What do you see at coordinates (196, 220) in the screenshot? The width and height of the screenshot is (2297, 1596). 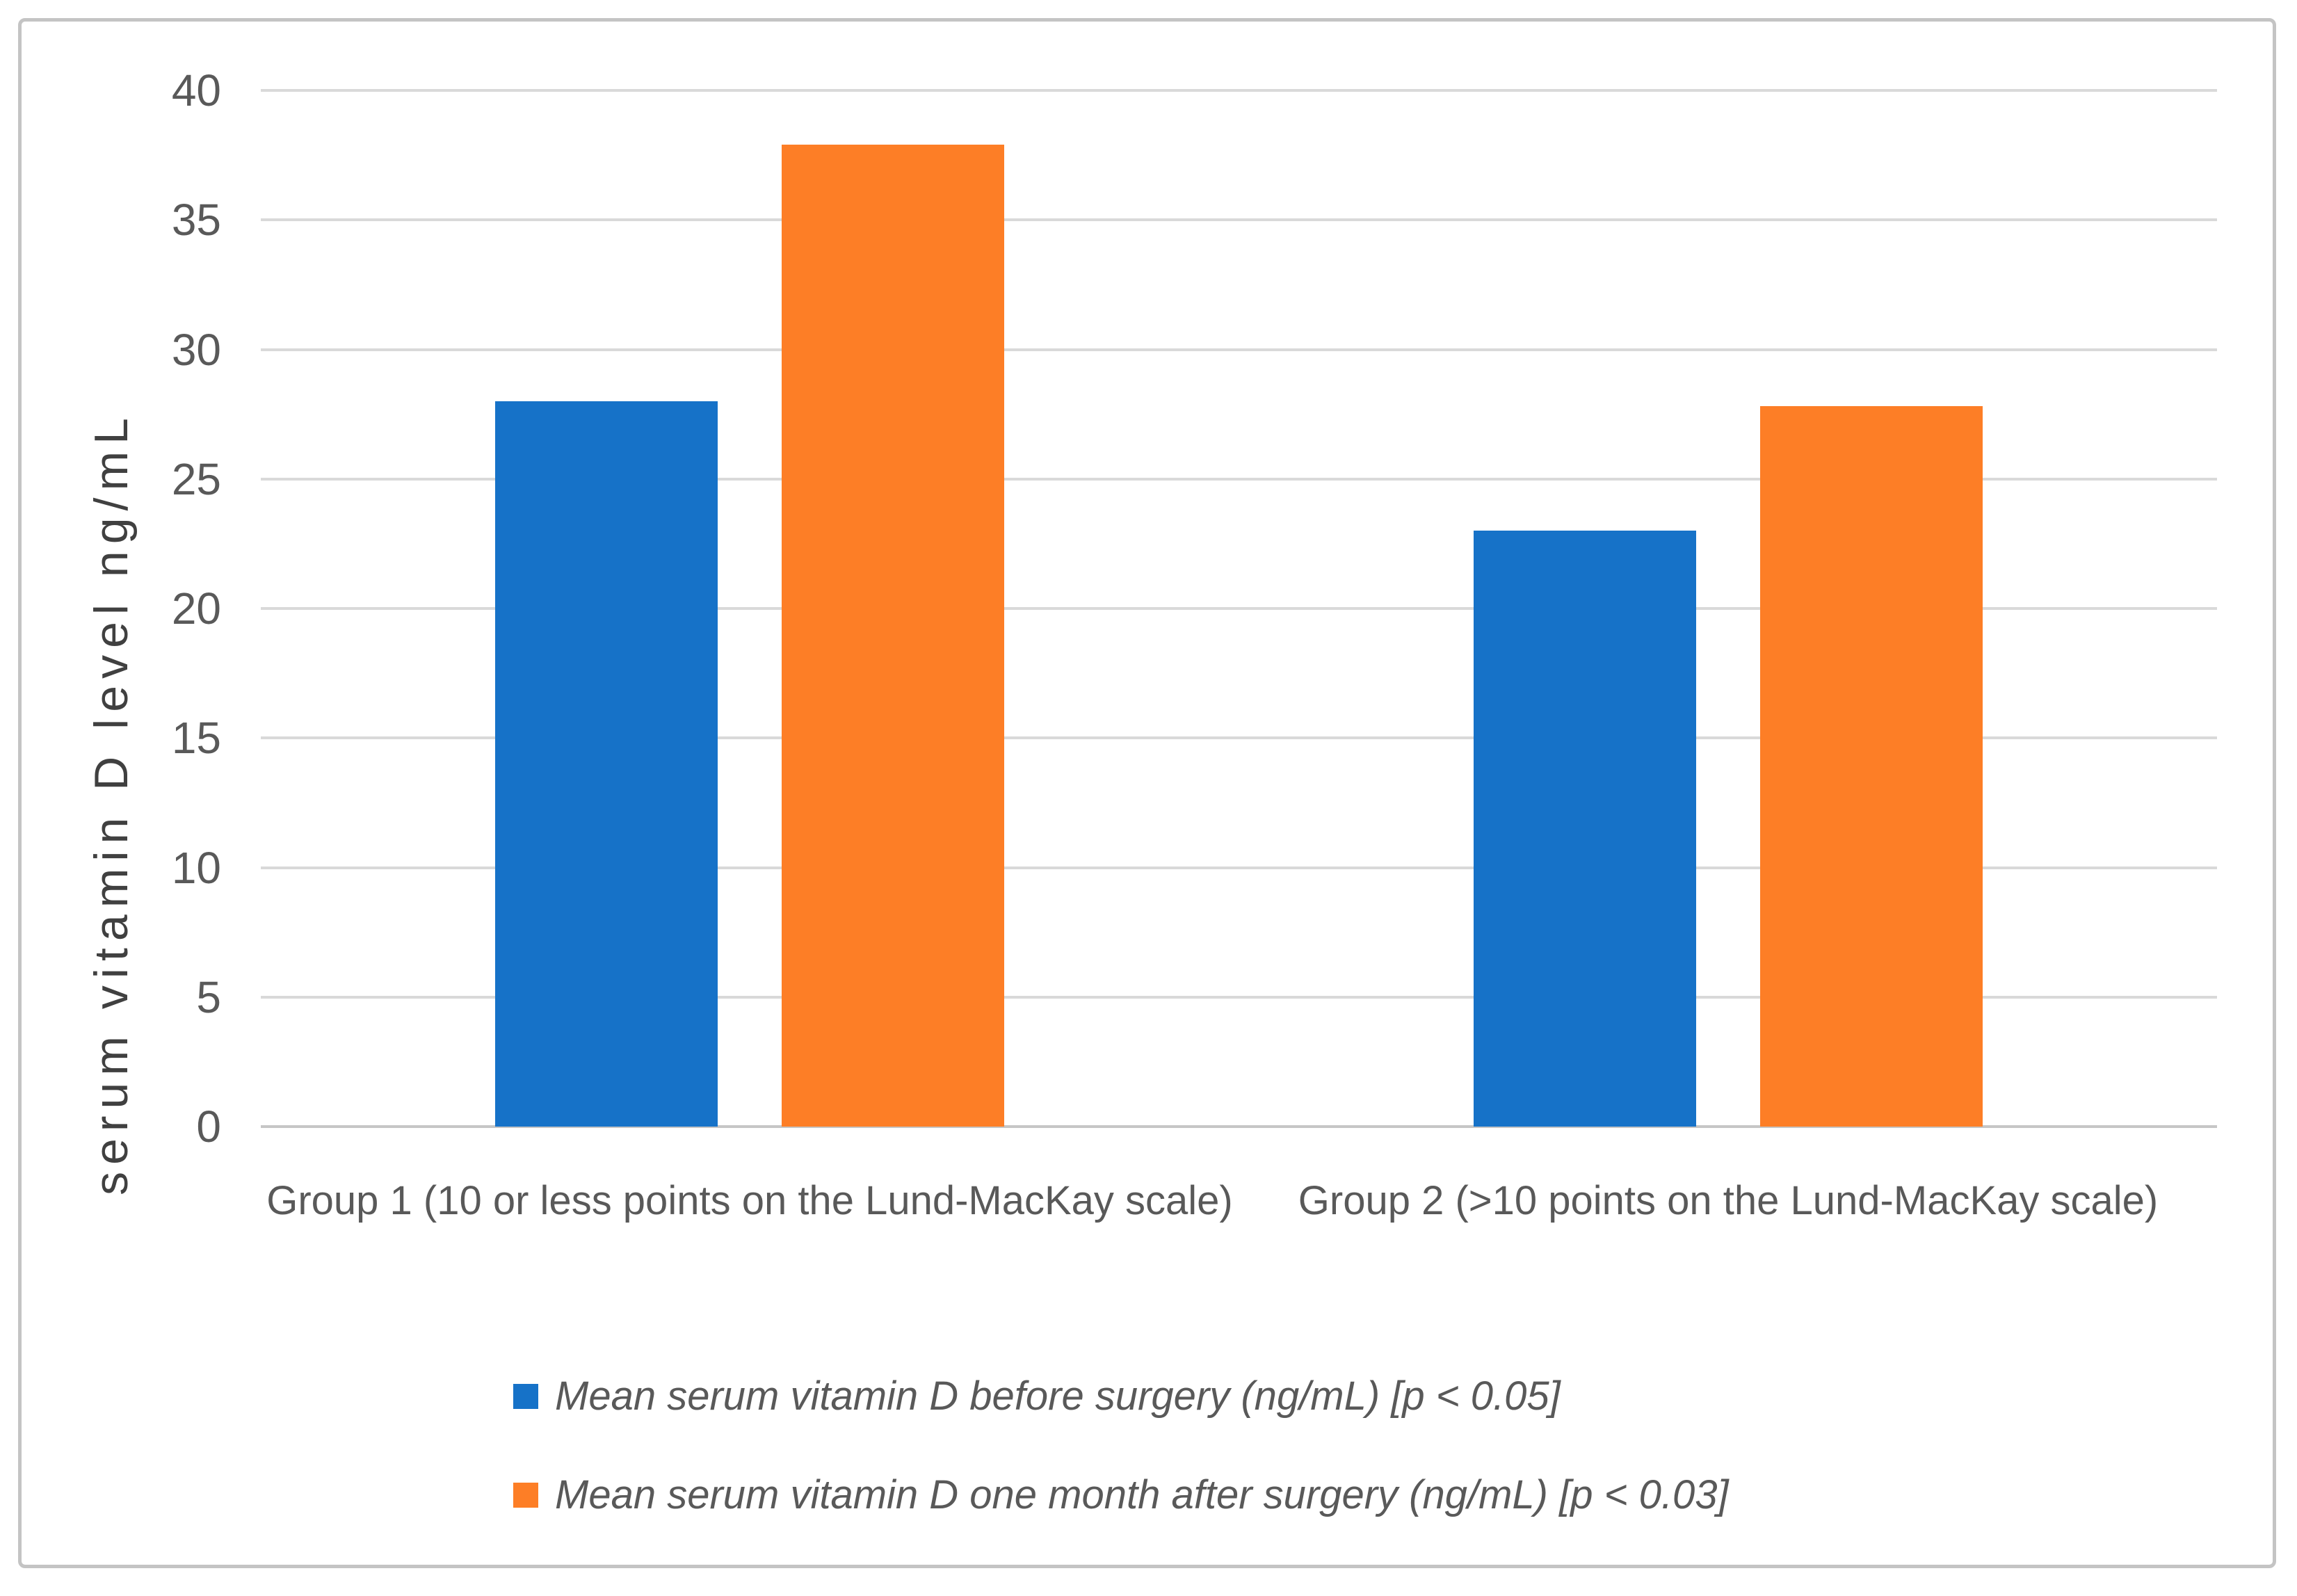 I see `y-tick-label: 35` at bounding box center [196, 220].